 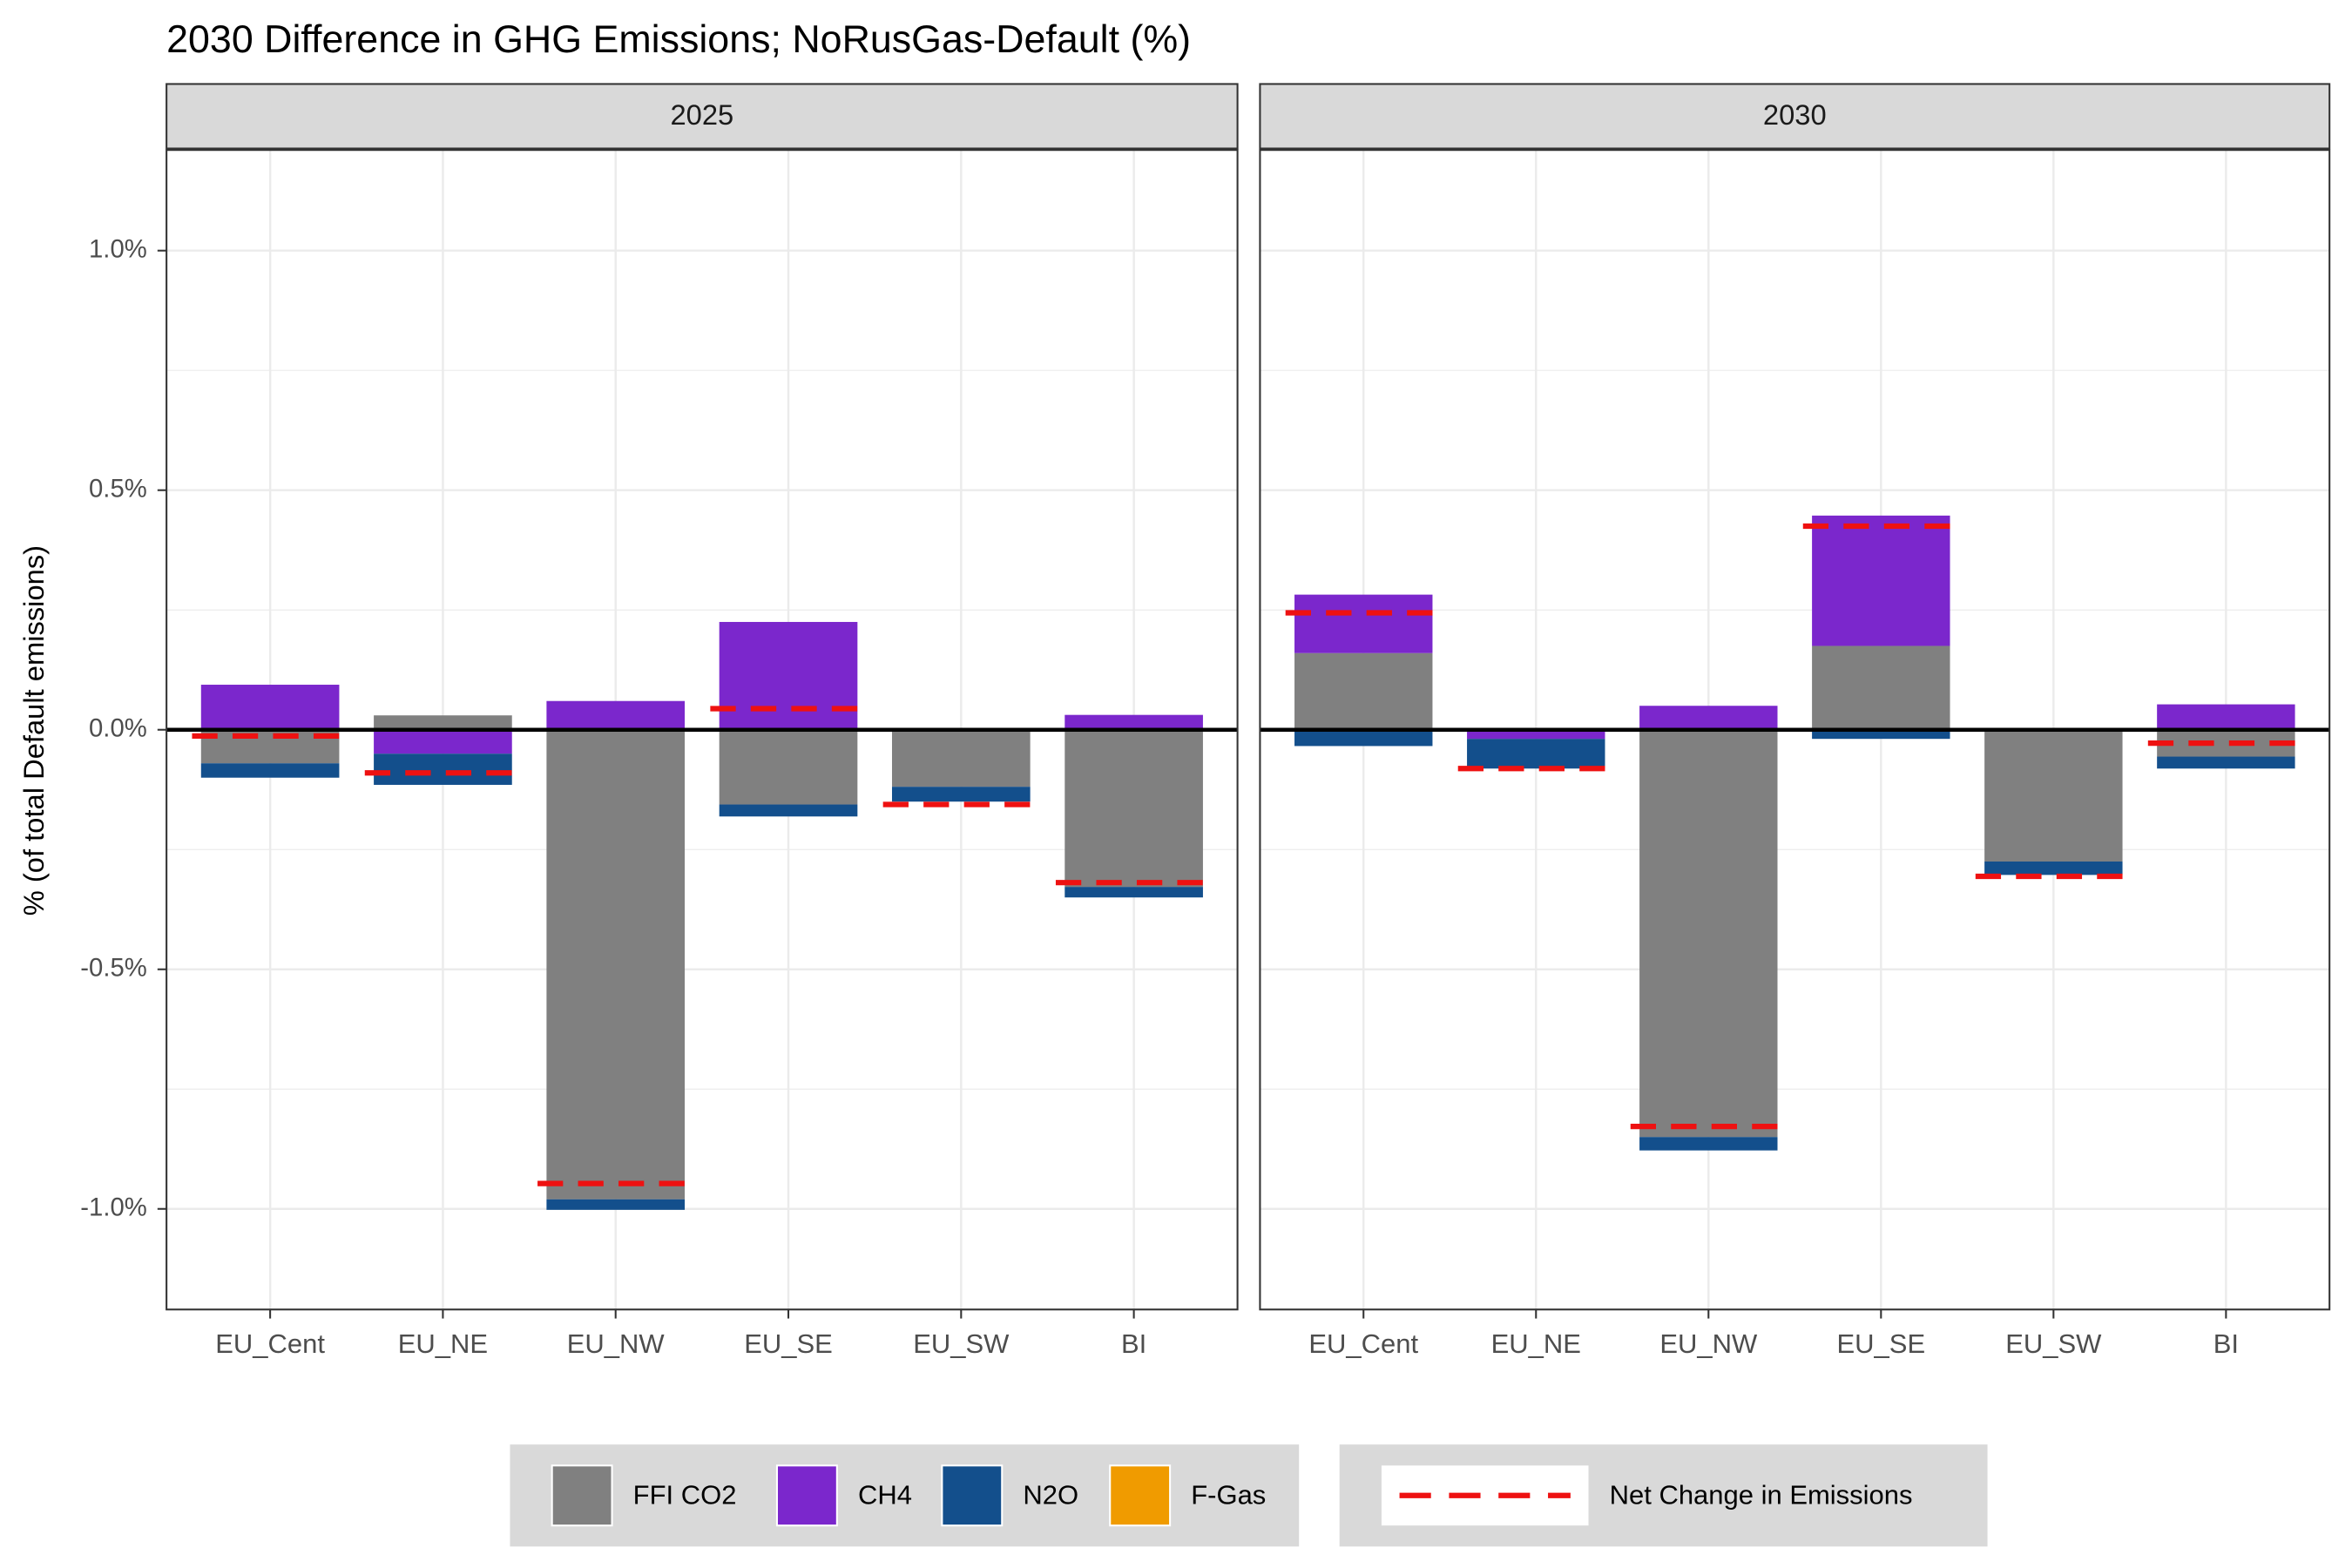 I want to click on legend-label: CH4, so click(x=885, y=1496).